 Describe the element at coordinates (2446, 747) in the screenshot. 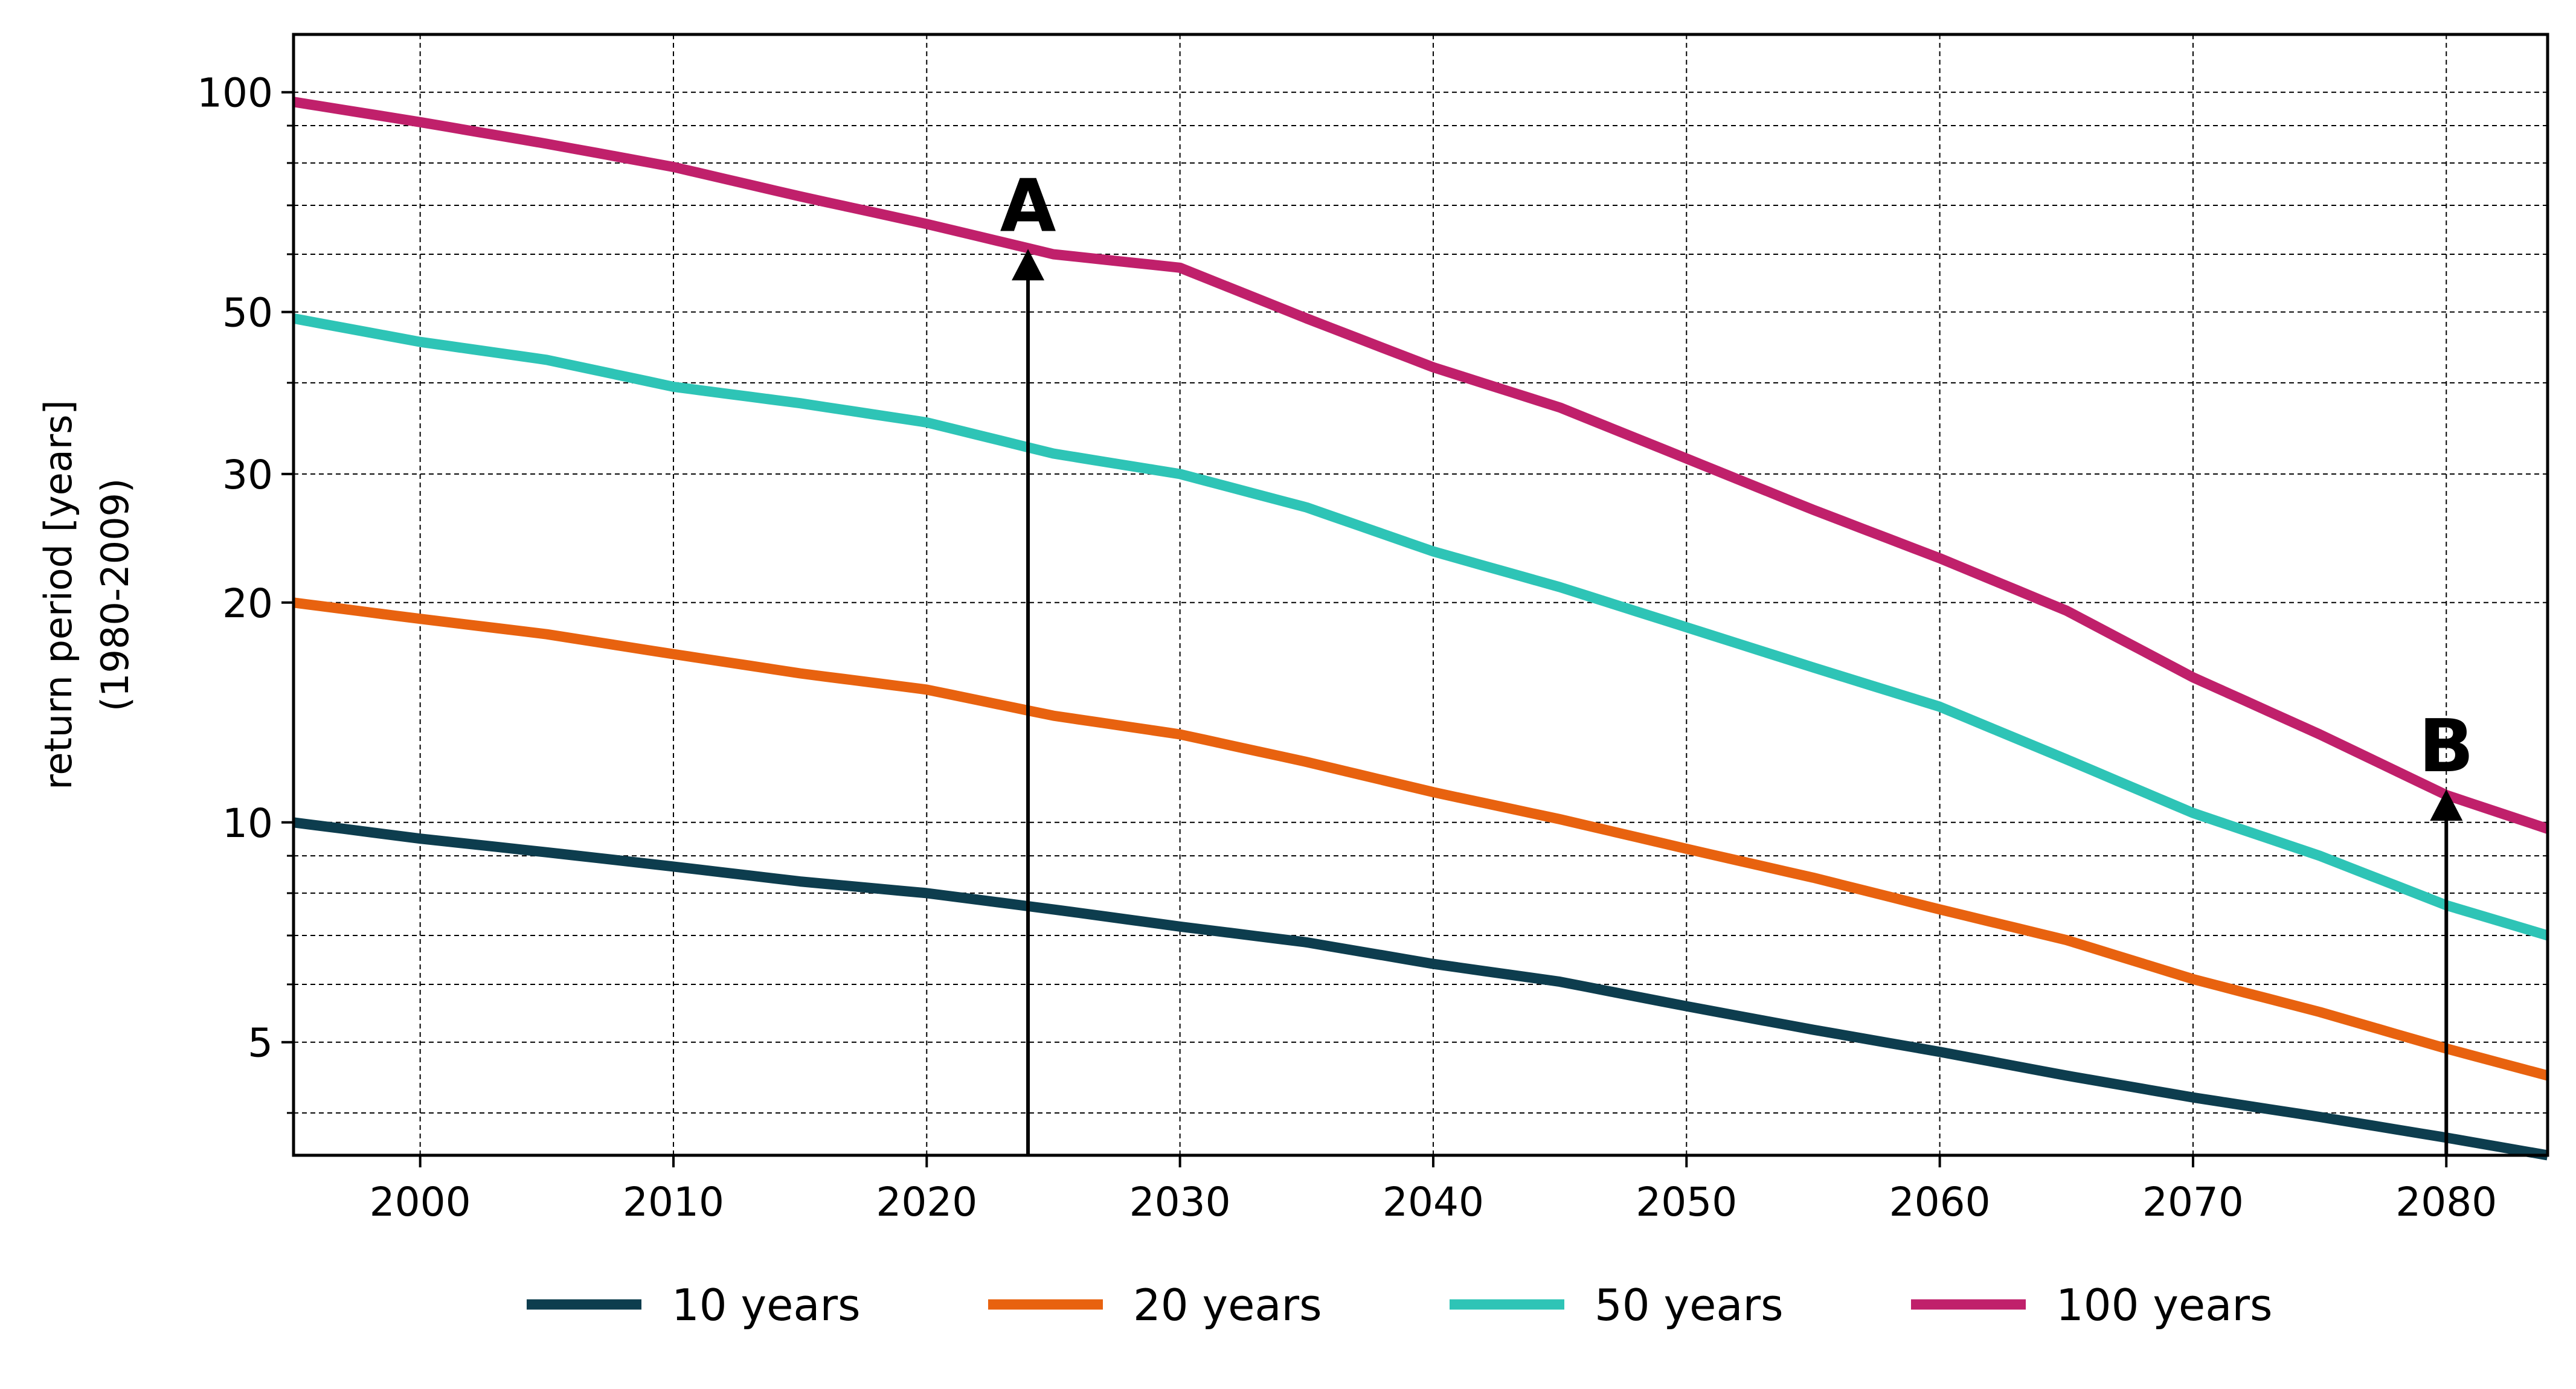

I see `annotation-label-B: B` at that location.